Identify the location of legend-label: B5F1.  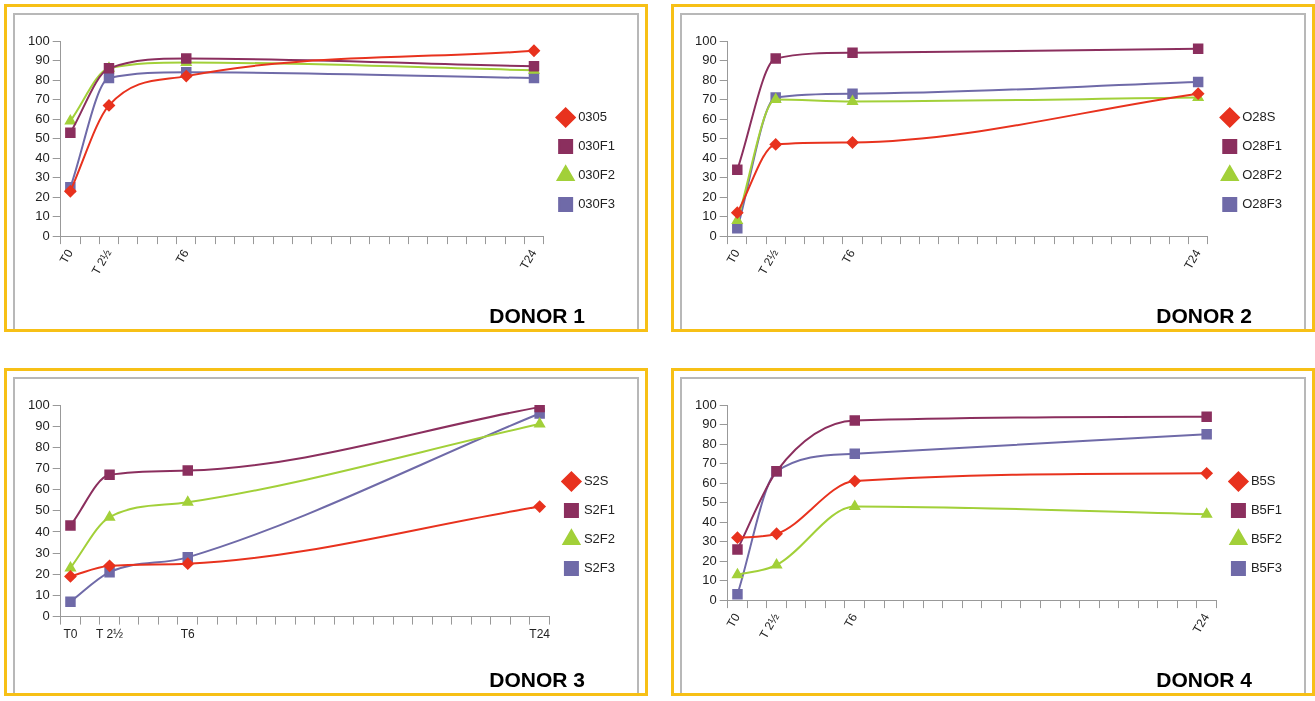
(1266, 510).